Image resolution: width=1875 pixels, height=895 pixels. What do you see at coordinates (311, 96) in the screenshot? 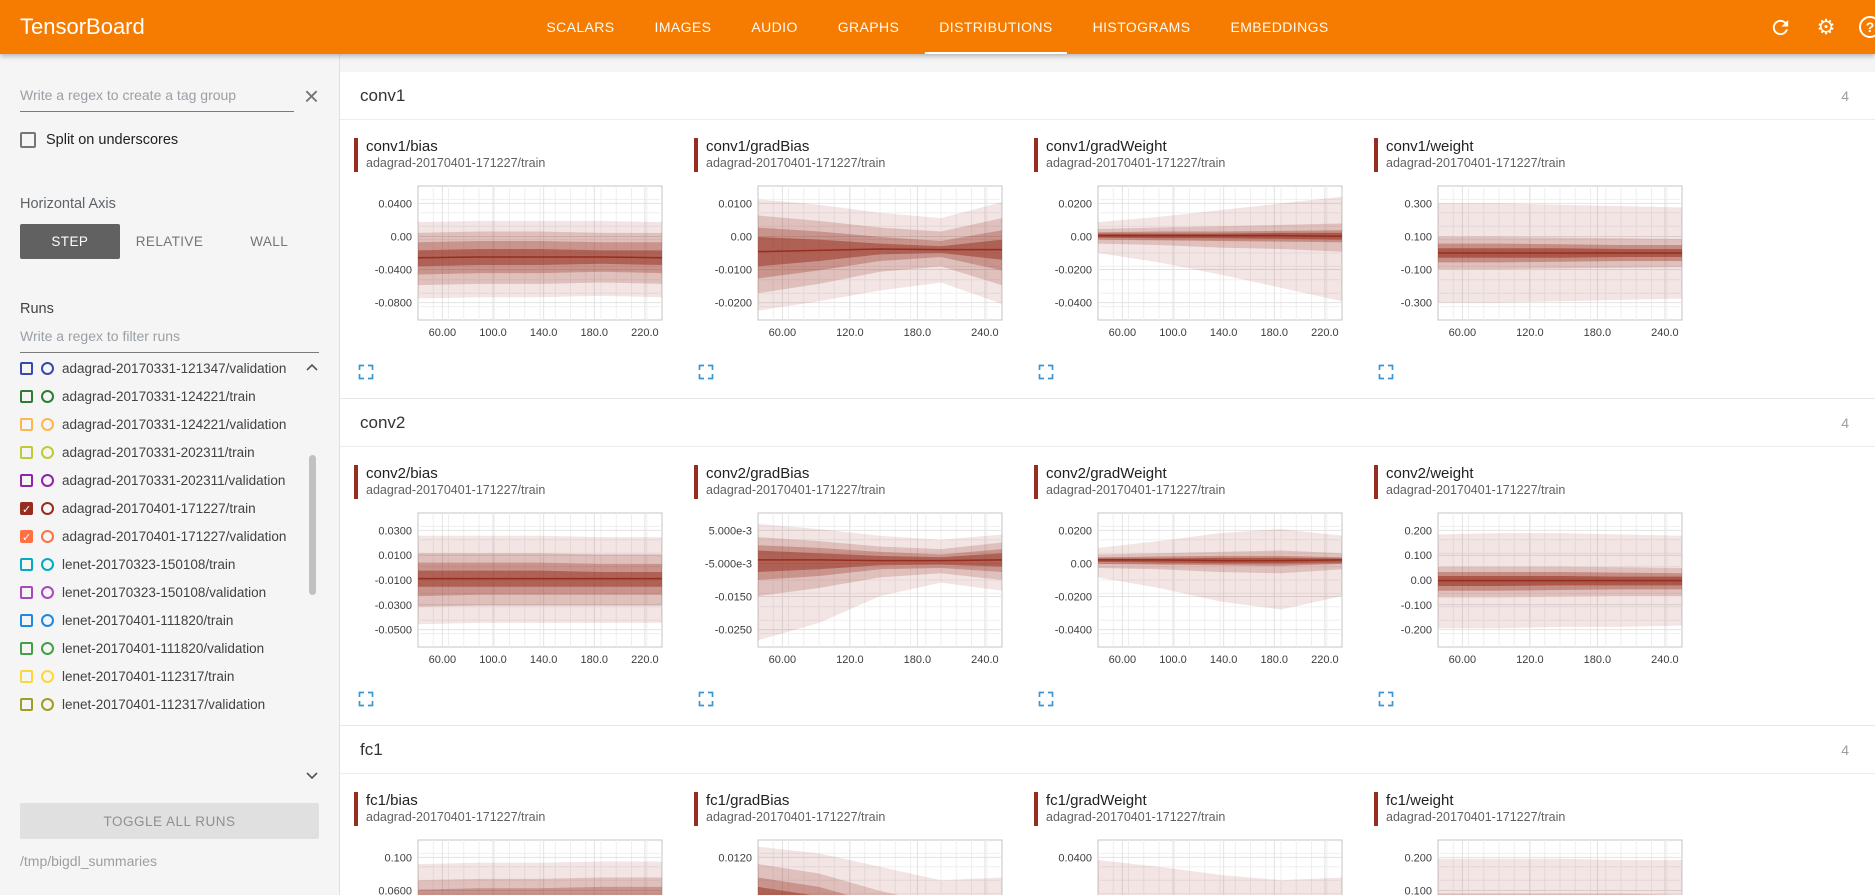
I see `close-icon: ×` at bounding box center [311, 96].